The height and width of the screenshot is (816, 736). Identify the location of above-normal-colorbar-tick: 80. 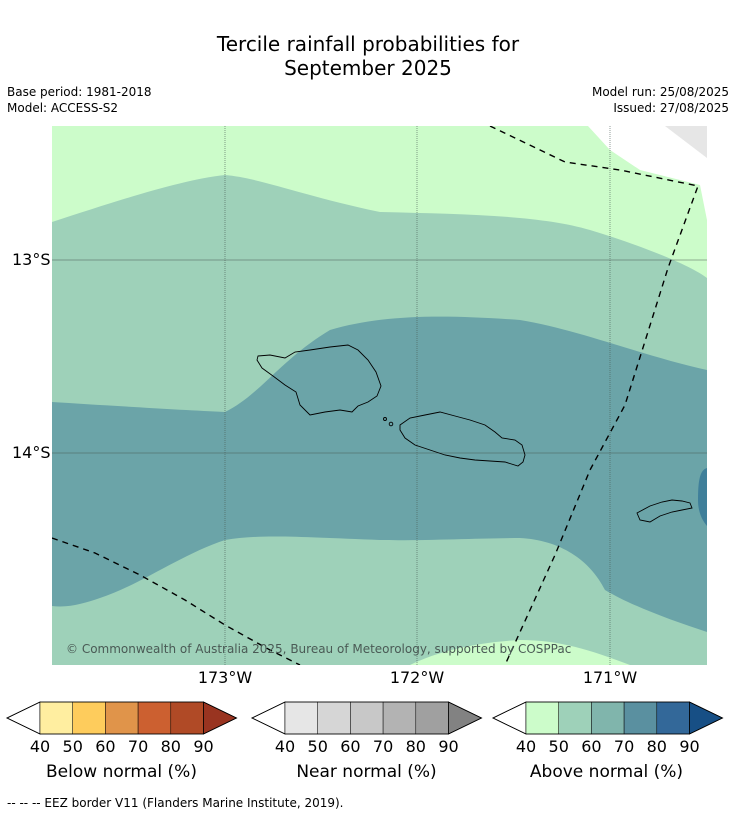
(657, 746).